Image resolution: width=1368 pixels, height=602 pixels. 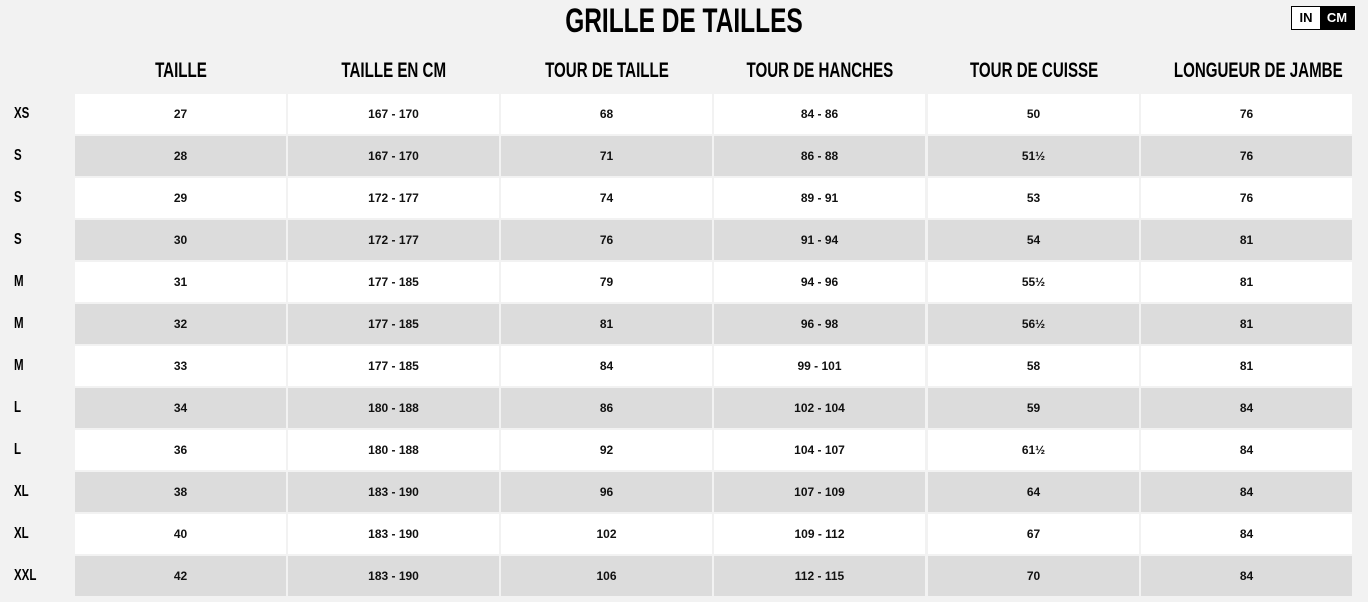 What do you see at coordinates (819, 408) in the screenshot?
I see `table-cell: 102 - 104` at bounding box center [819, 408].